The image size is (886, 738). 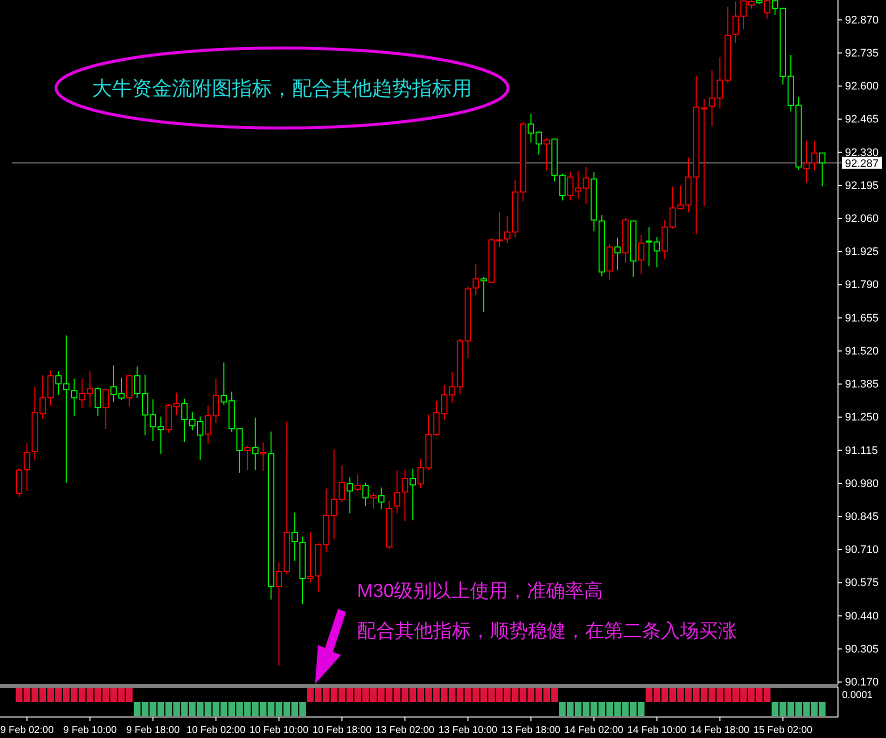 I want to click on x-tick-label: 14 Feb 18:00, so click(x=720, y=730).